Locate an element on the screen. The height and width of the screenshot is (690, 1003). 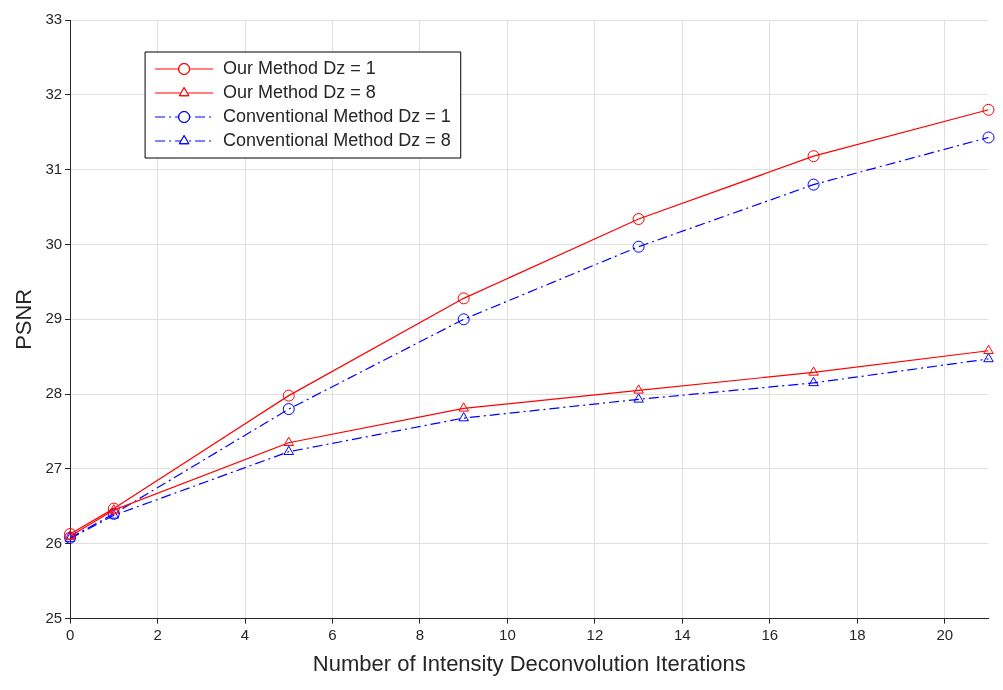
y-tick-label: 33 is located at coordinates (54, 19).